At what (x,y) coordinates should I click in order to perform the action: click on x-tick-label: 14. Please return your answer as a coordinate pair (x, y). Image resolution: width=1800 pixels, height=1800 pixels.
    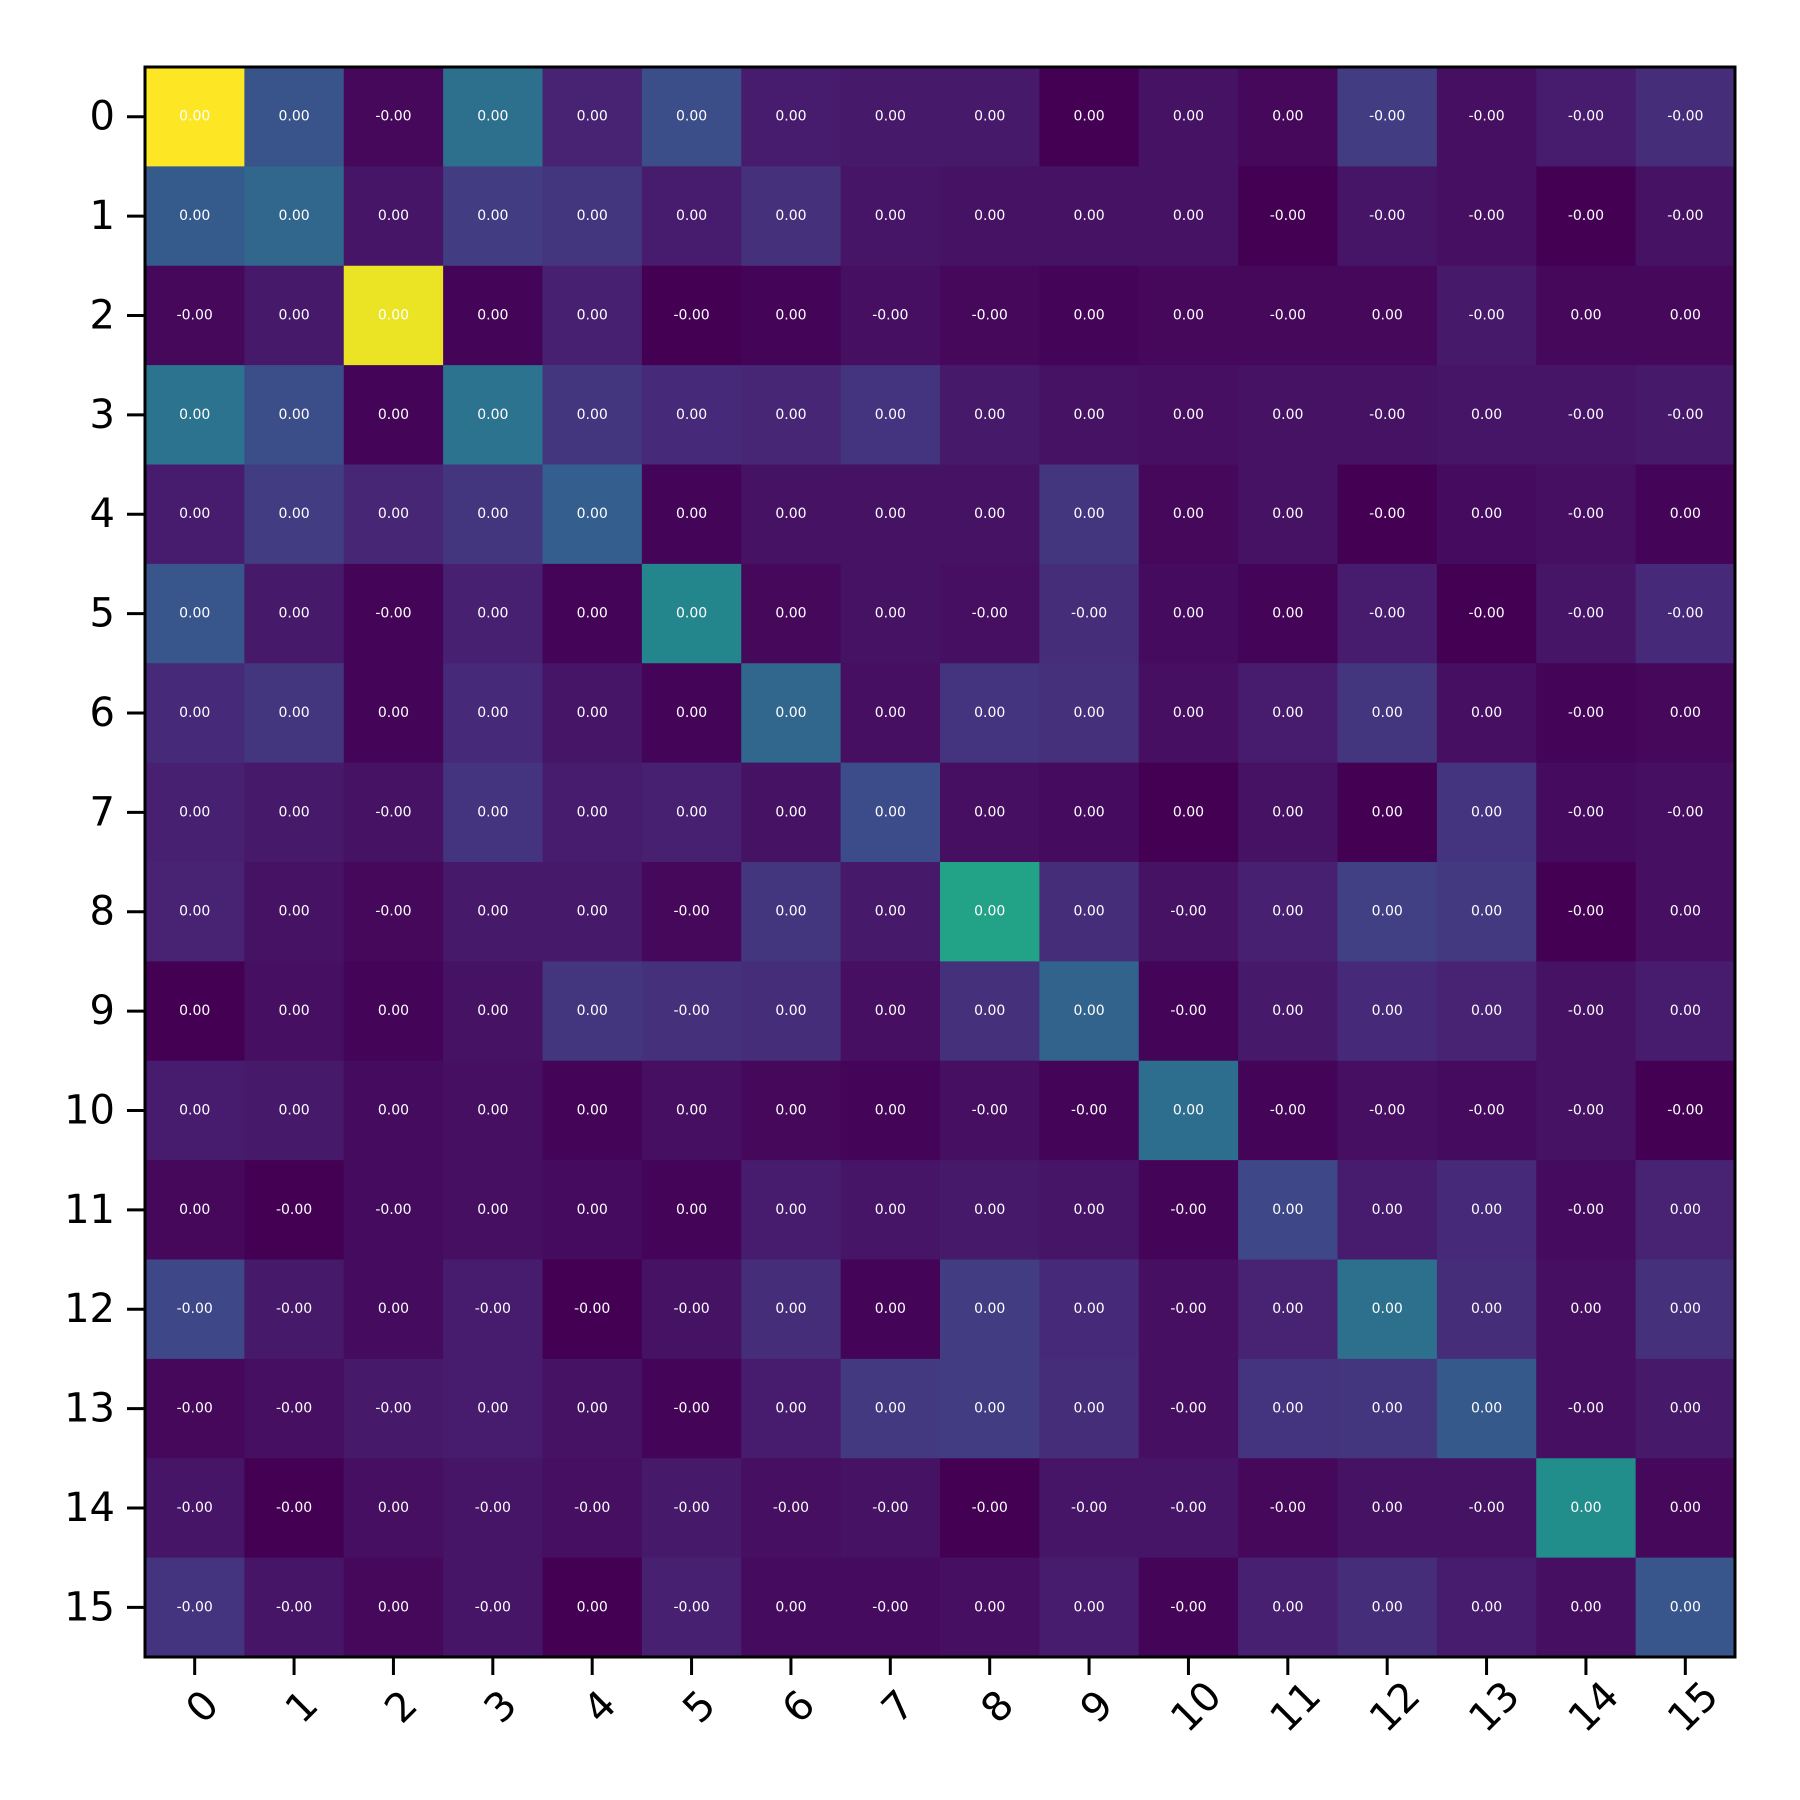
    Looking at the image, I should click on (1594, 1707).